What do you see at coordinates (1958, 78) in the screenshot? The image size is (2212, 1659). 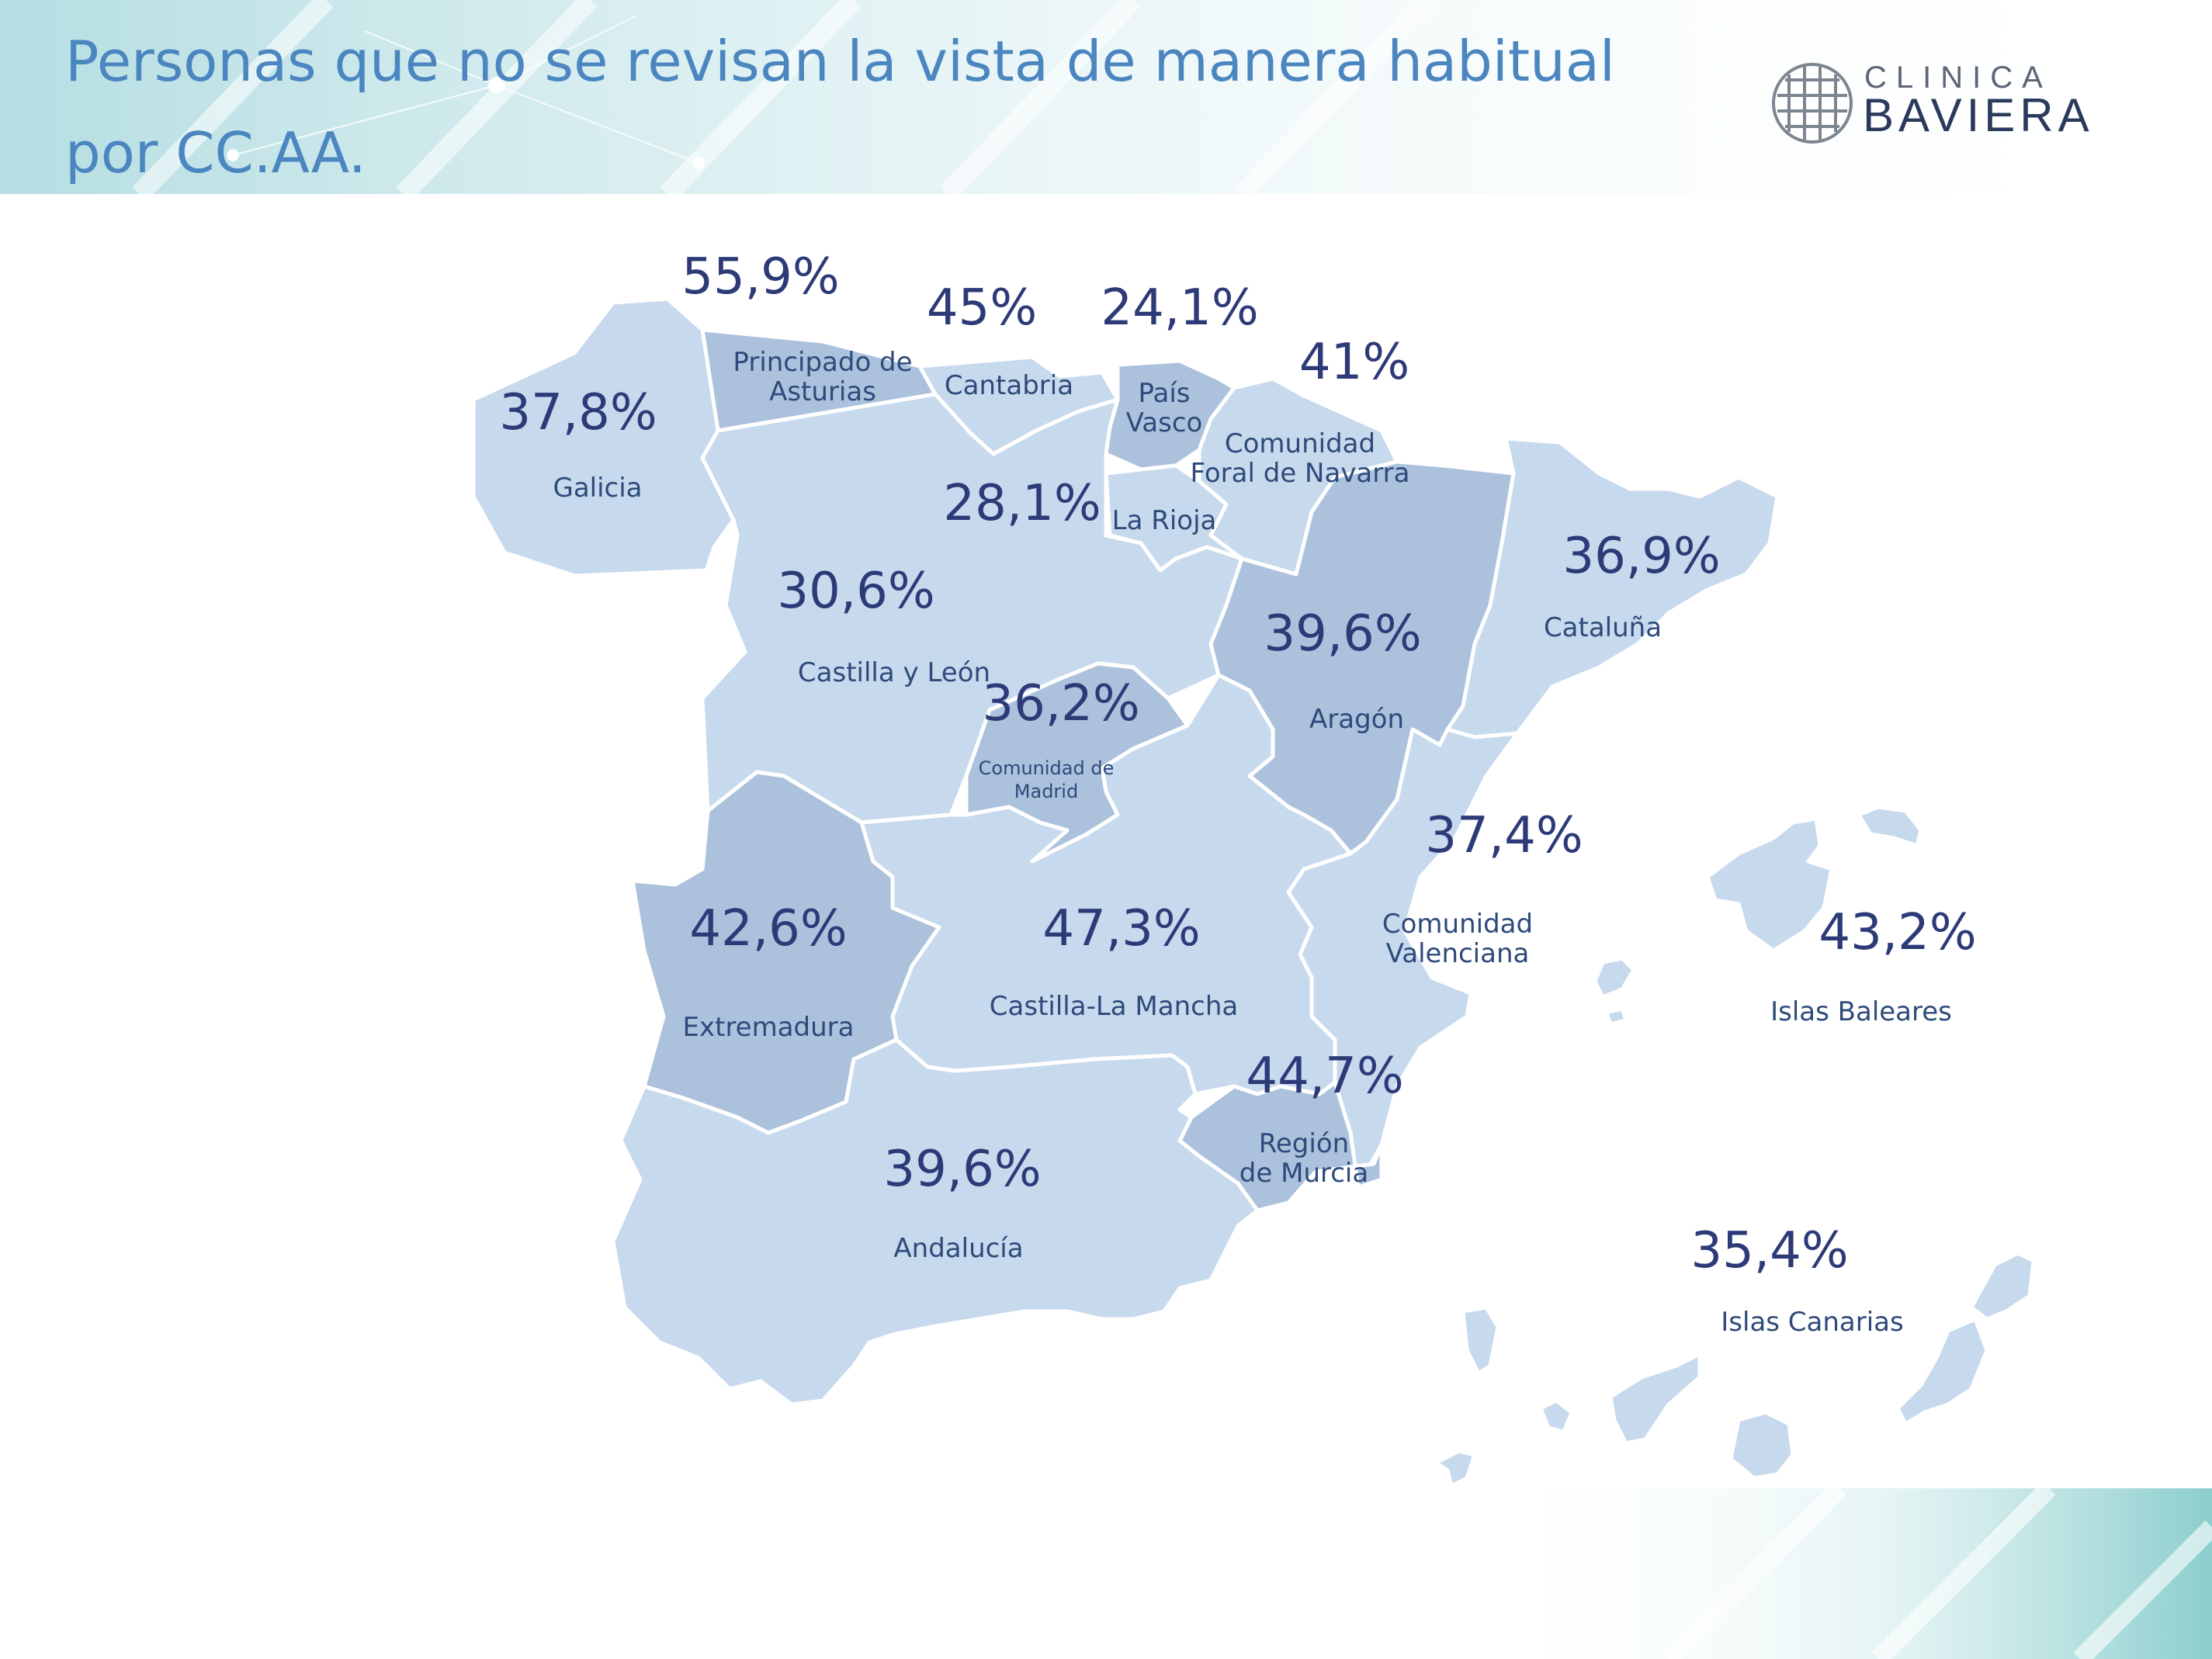 I see `logo-text-clinica: CLINICA` at bounding box center [1958, 78].